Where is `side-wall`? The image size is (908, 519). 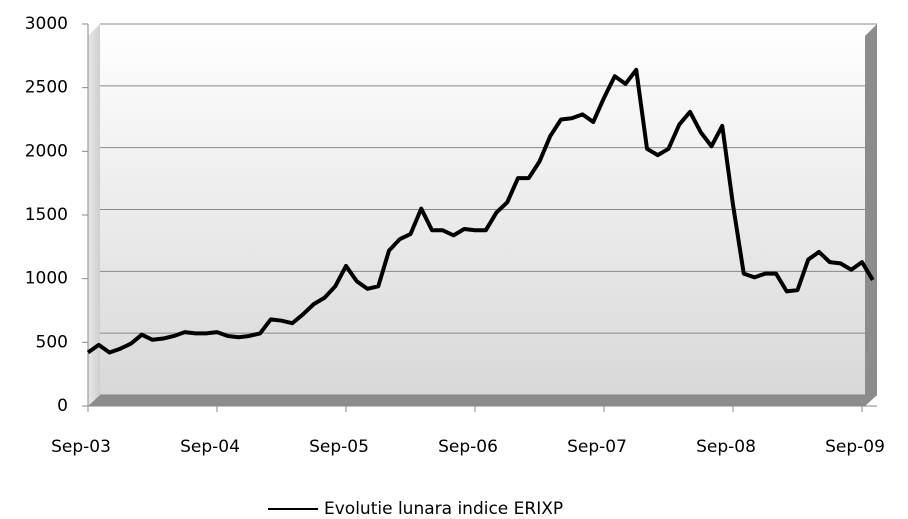 side-wall is located at coordinates (94, 215).